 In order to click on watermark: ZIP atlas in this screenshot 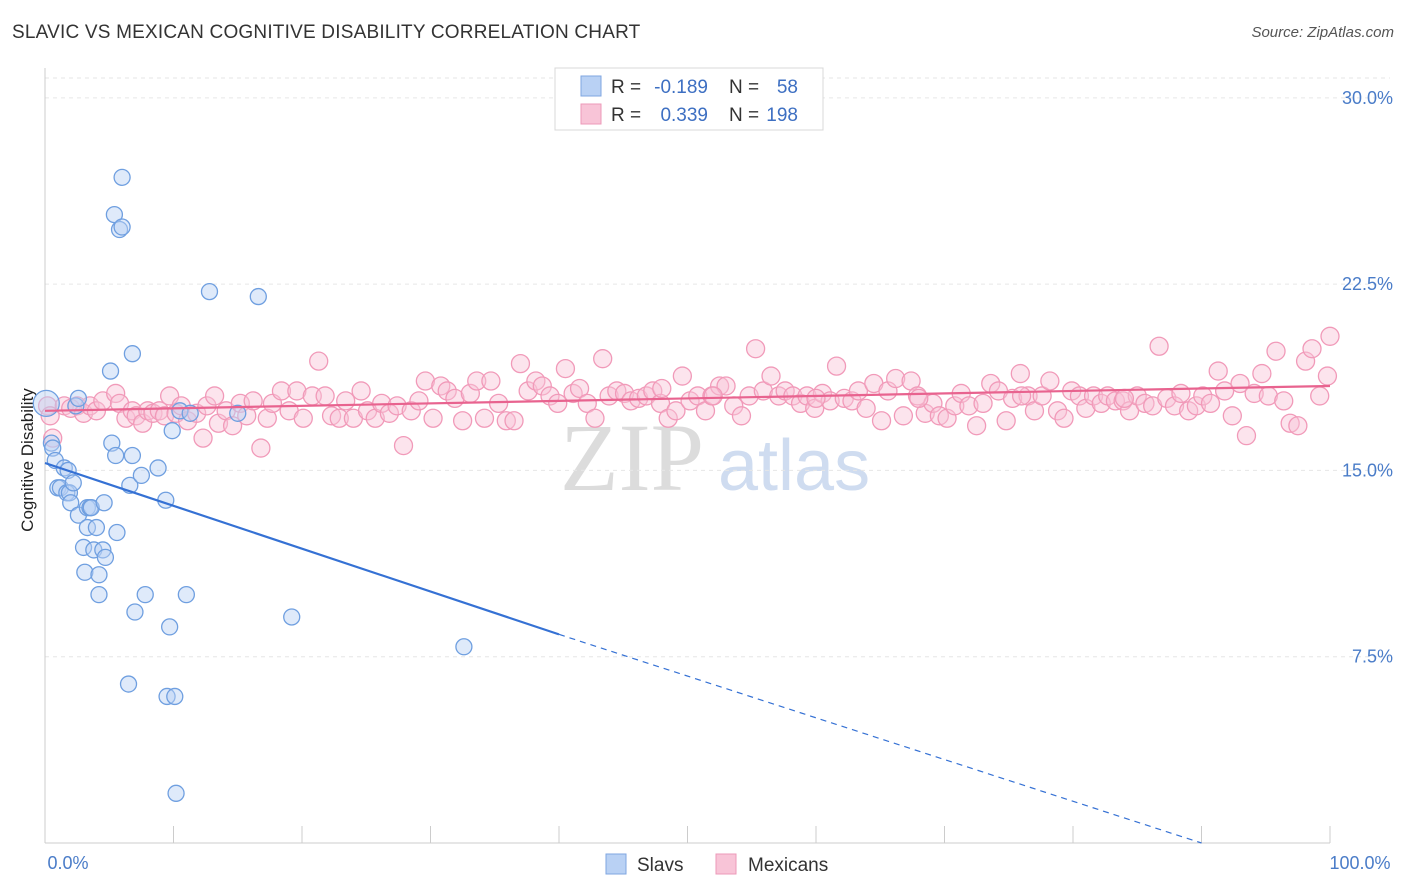, I will do `click(715, 457)`.